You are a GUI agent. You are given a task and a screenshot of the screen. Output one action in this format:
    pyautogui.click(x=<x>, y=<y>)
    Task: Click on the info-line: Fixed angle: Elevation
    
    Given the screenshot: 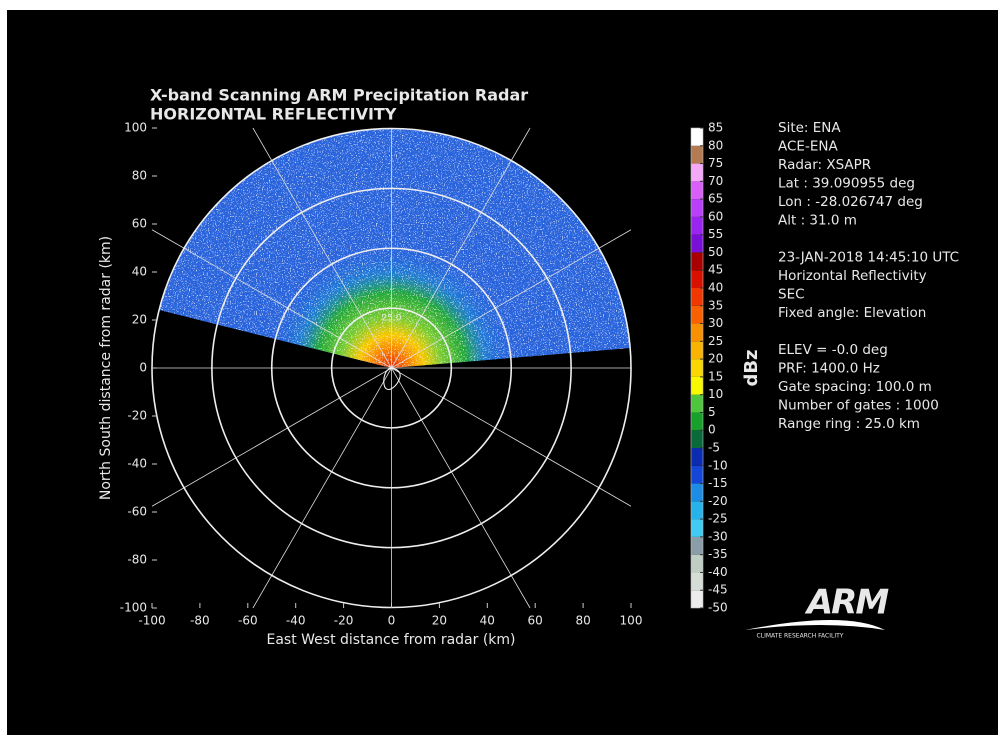 What is the action you would take?
    pyautogui.click(x=852, y=313)
    